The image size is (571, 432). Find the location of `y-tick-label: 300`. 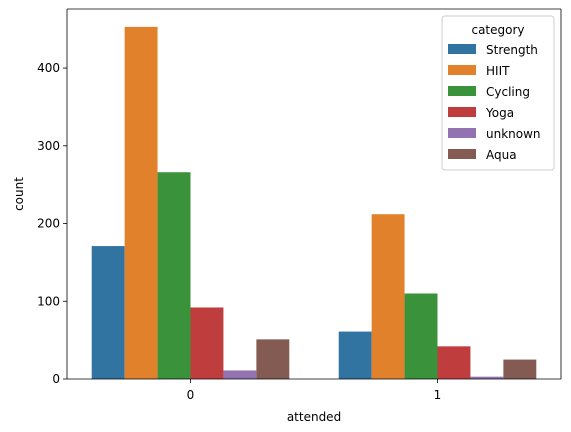

y-tick-label: 300 is located at coordinates (48, 146).